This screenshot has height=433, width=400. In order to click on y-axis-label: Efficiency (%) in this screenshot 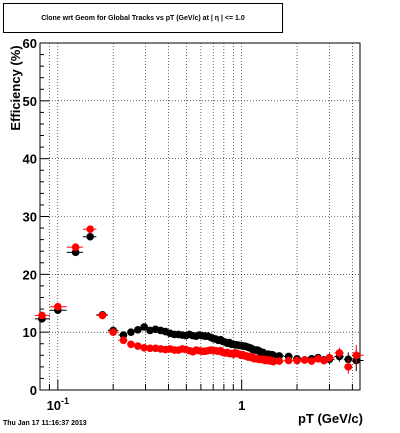, I will do `click(15, 87)`.